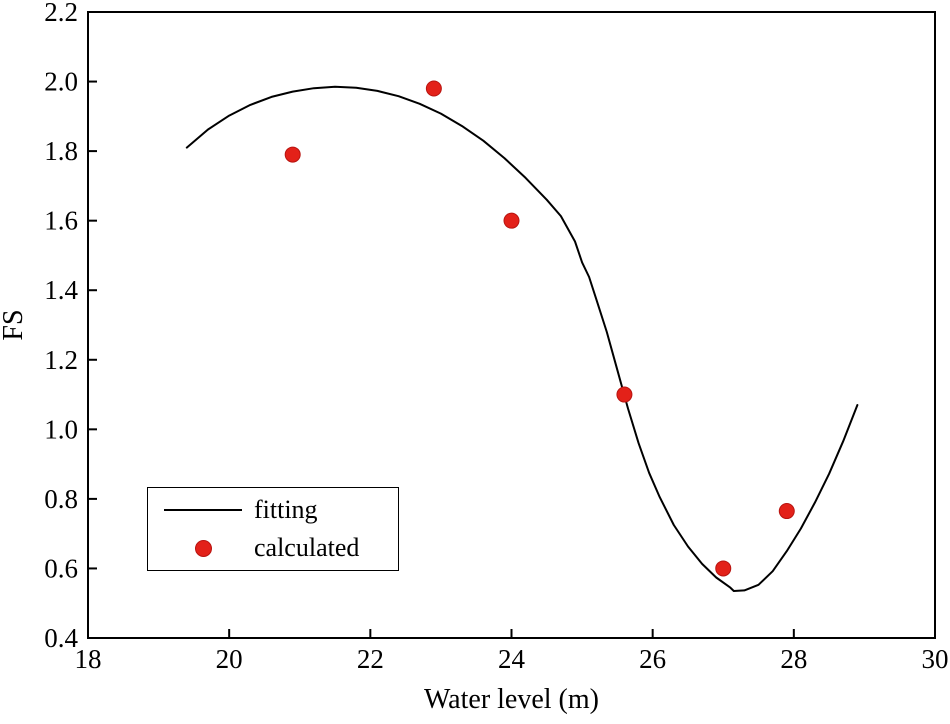 The width and height of the screenshot is (950, 724). Describe the element at coordinates (793, 659) in the screenshot. I see `x-tick-label: 28` at that location.